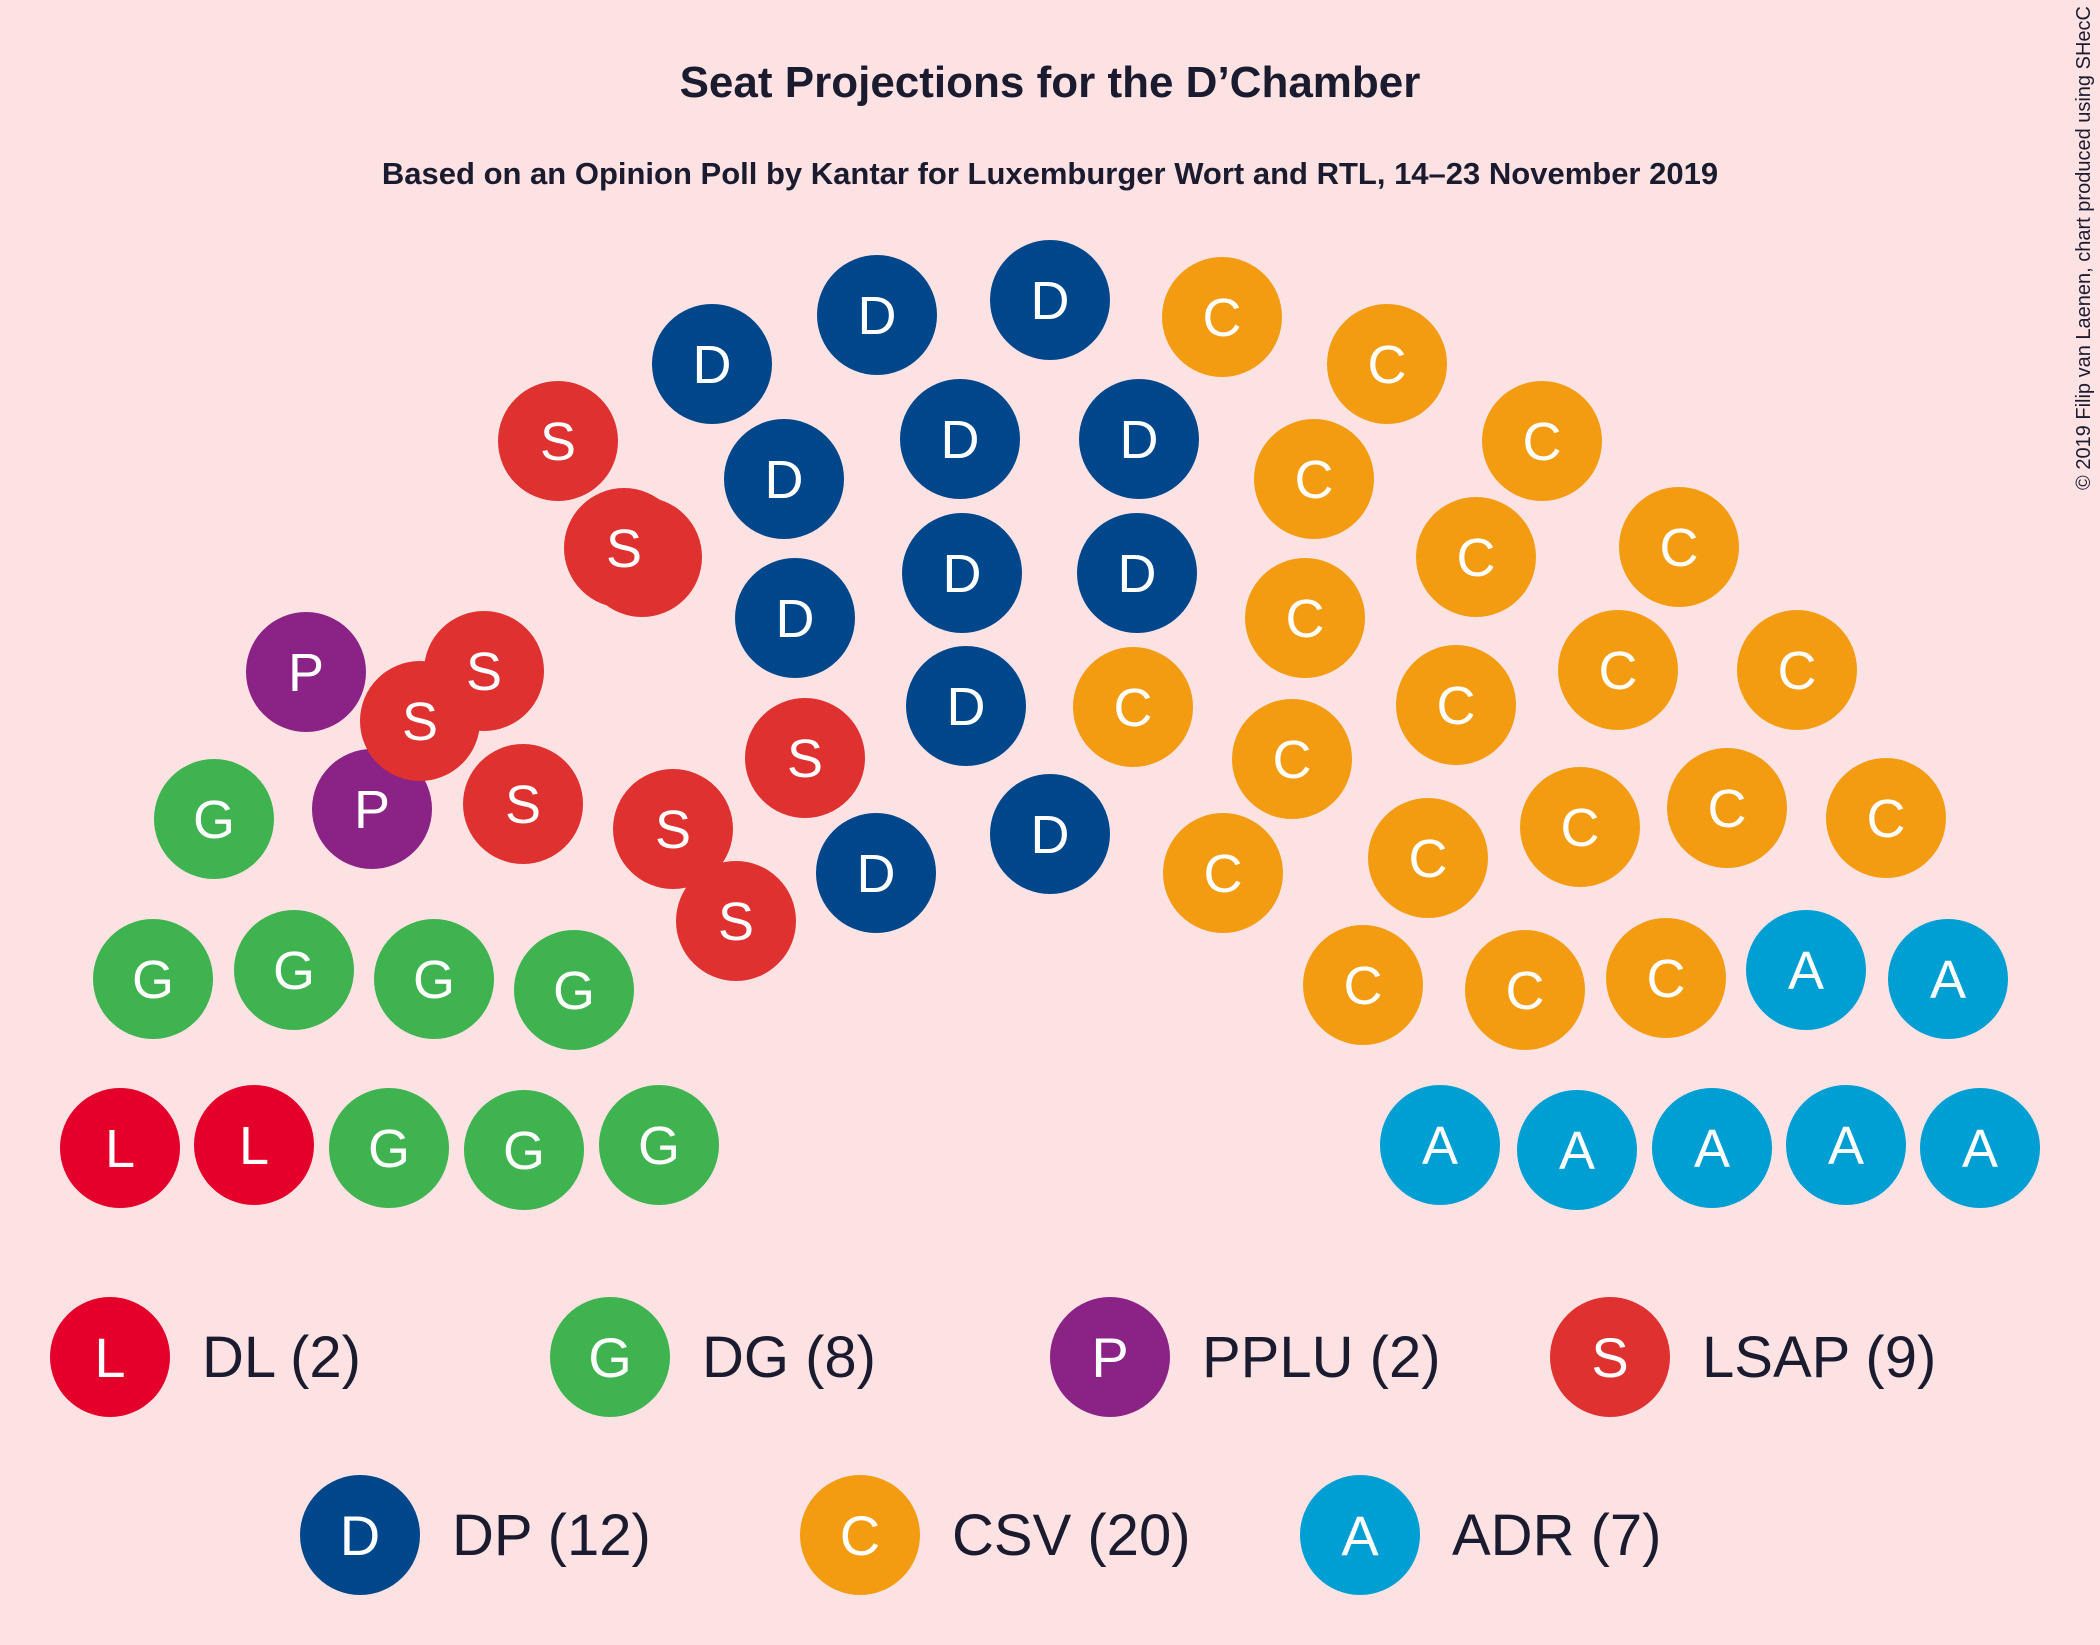 The height and width of the screenshot is (1645, 2100). What do you see at coordinates (1321, 1357) in the screenshot?
I see `legend-label: PPLU (2)` at bounding box center [1321, 1357].